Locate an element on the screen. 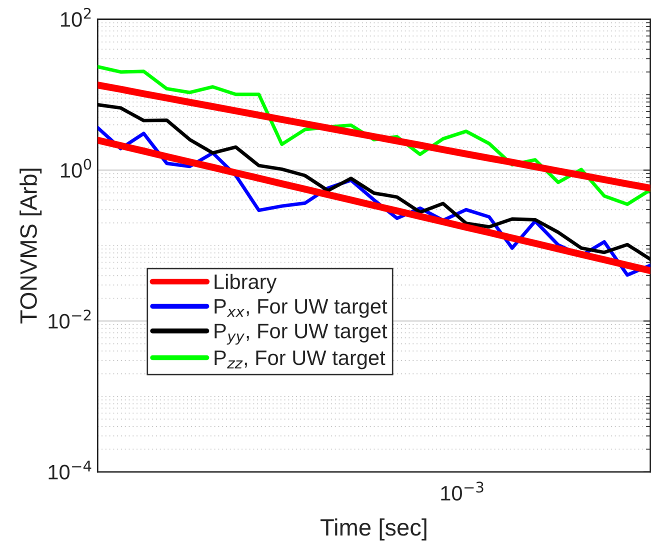 The image size is (651, 550). text: 10$^{−3}$ is located at coordinates (462, 491).